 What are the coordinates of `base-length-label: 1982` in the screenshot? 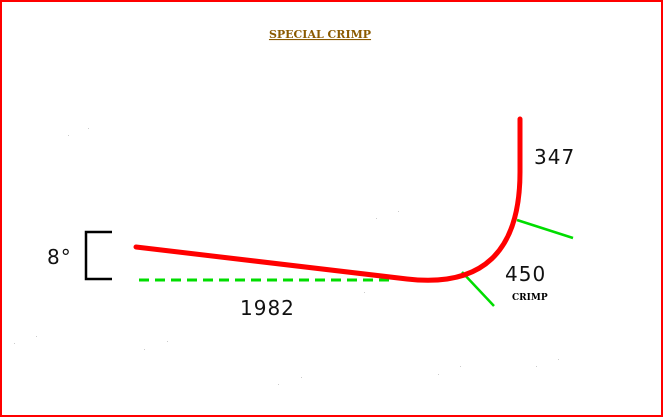 It's located at (267, 308).